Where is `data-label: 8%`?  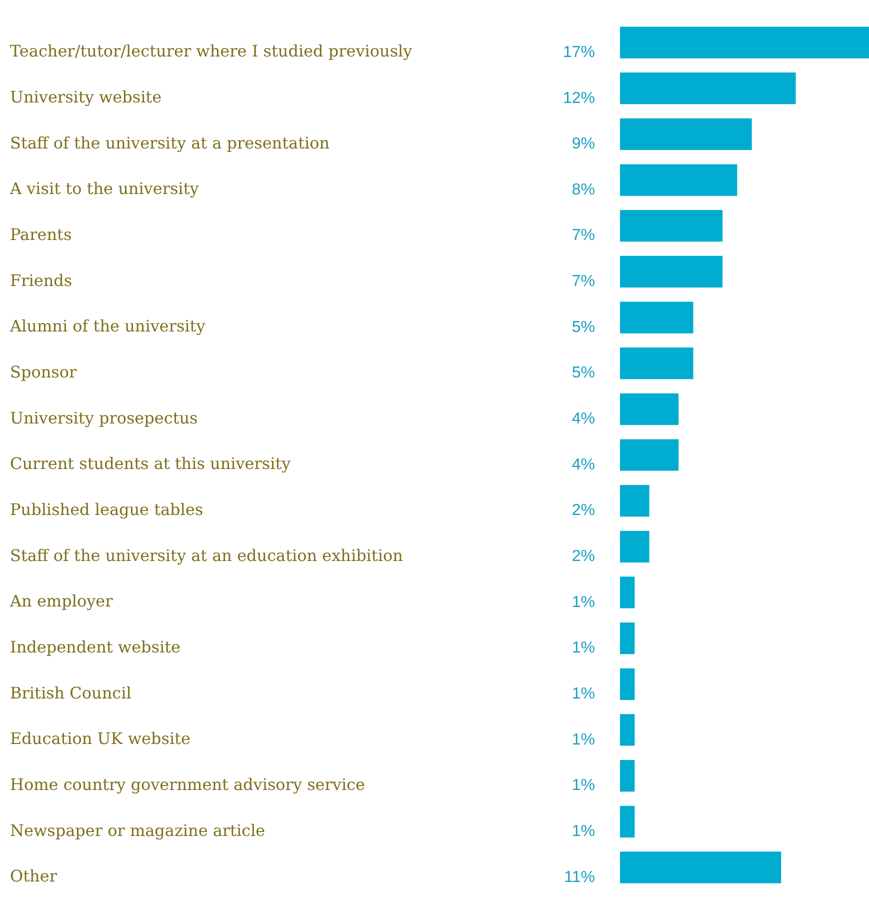
data-label: 8% is located at coordinates (583, 189).